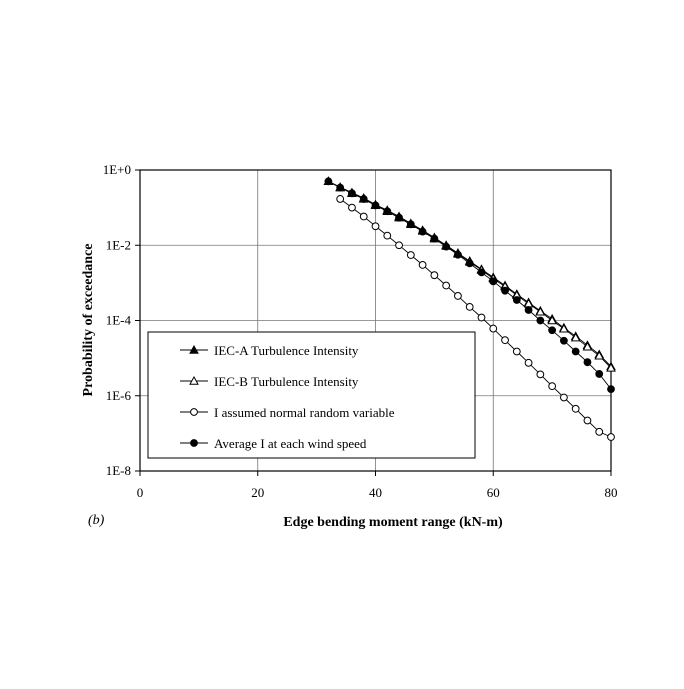  What do you see at coordinates (611, 492) in the screenshot?
I see `x-tick-label: 80` at bounding box center [611, 492].